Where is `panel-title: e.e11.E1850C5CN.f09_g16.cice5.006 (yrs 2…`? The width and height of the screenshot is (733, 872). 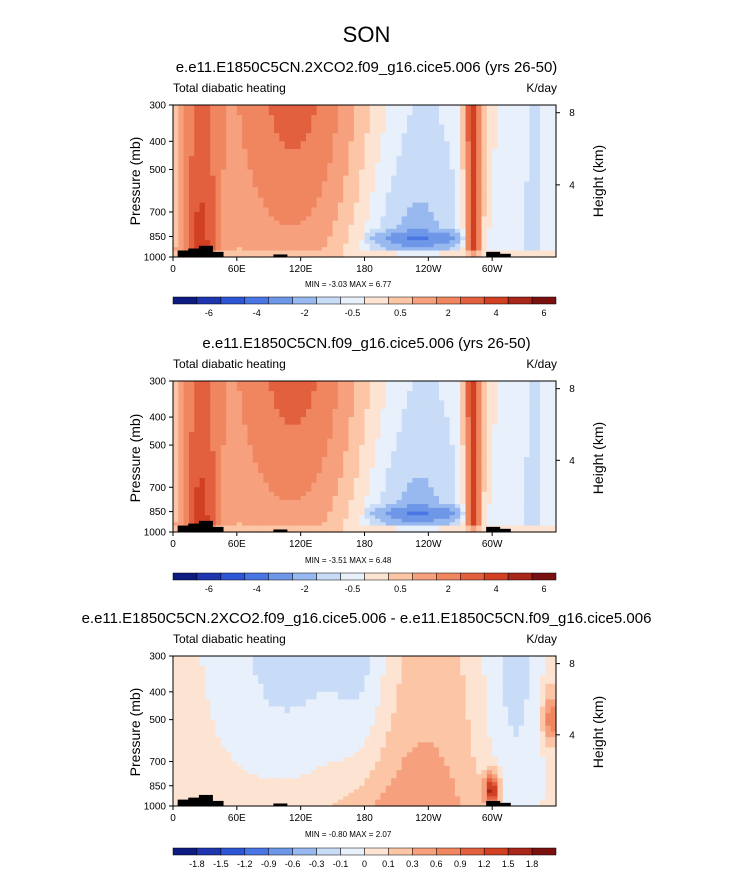
panel-title: e.e11.E1850C5CN.f09_g16.cice5.006 (yrs 2… is located at coordinates (366, 343).